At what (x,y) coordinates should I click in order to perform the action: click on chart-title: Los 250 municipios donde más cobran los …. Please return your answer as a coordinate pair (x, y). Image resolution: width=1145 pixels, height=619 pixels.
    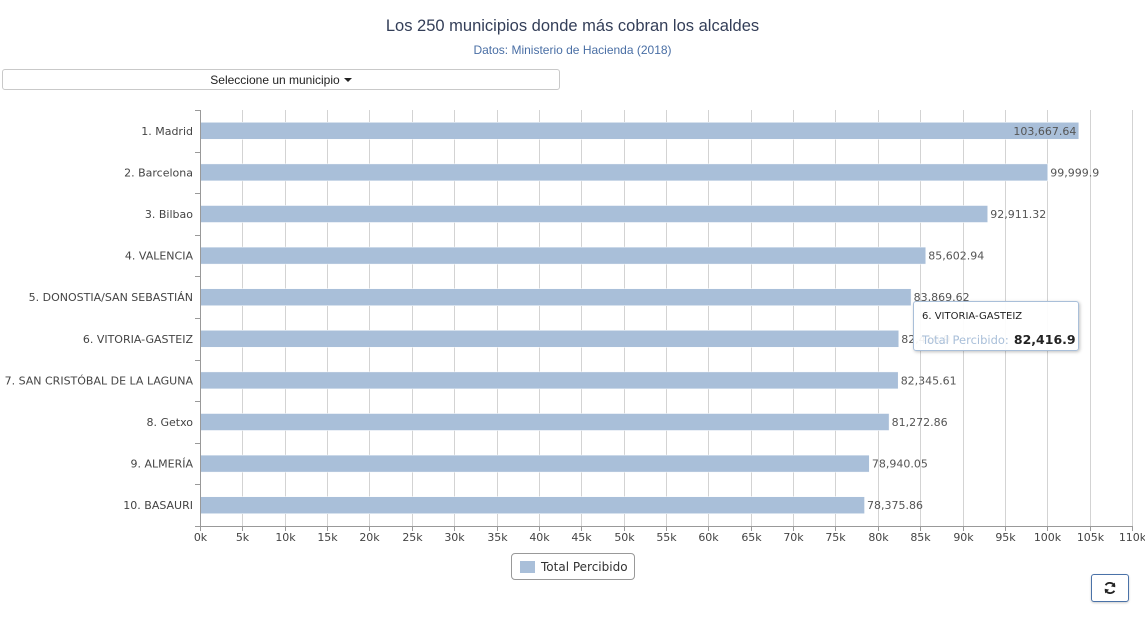
    Looking at the image, I should click on (572, 26).